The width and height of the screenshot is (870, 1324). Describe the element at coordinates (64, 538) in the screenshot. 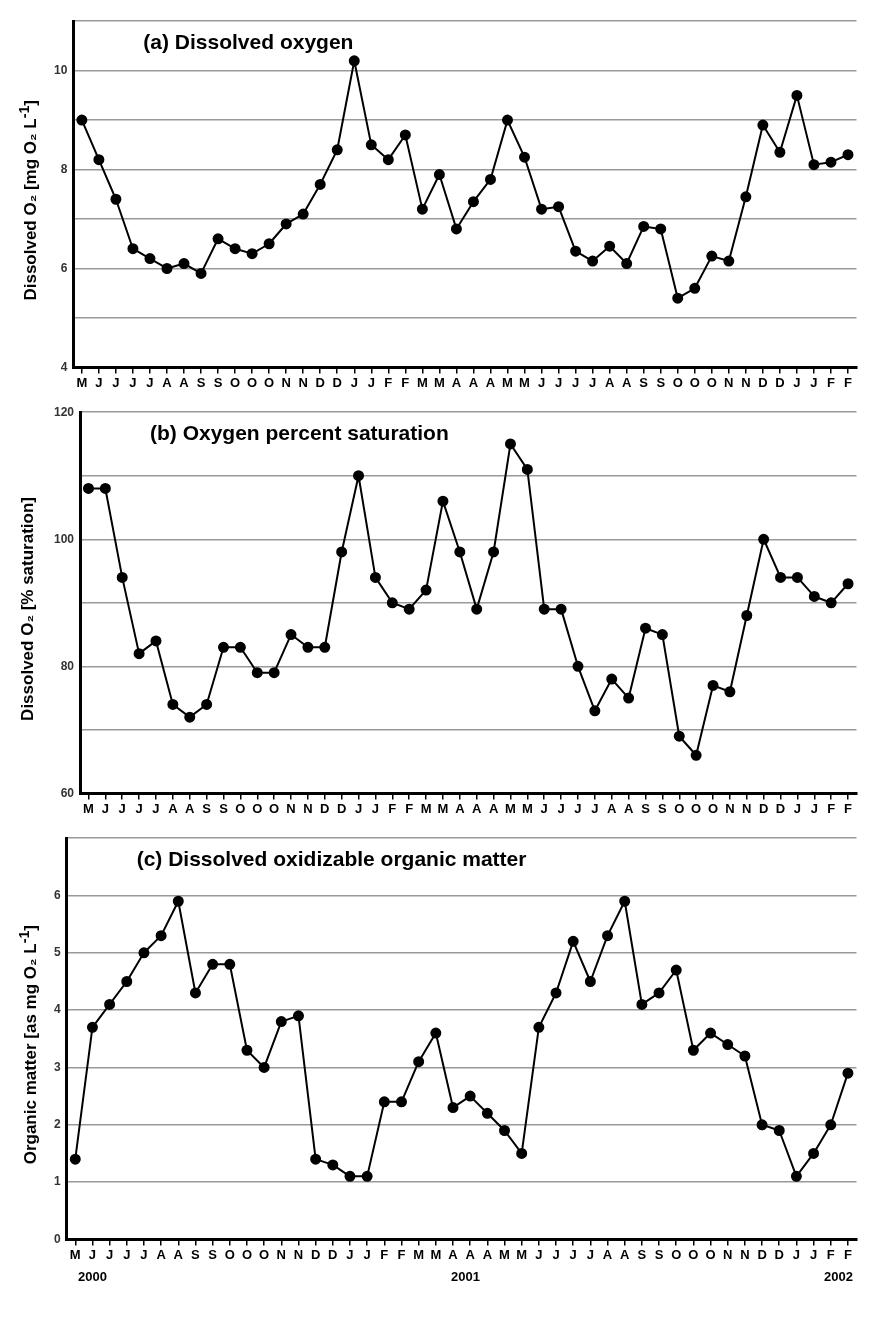

I see `y-tick-label: 100` at that location.